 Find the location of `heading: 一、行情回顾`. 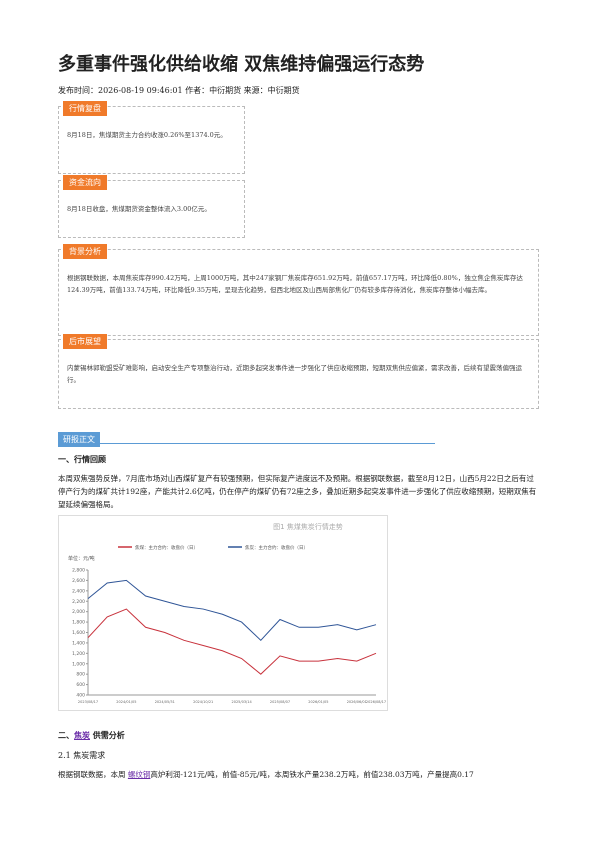

heading: 一、行情回顾 is located at coordinates (82, 459).